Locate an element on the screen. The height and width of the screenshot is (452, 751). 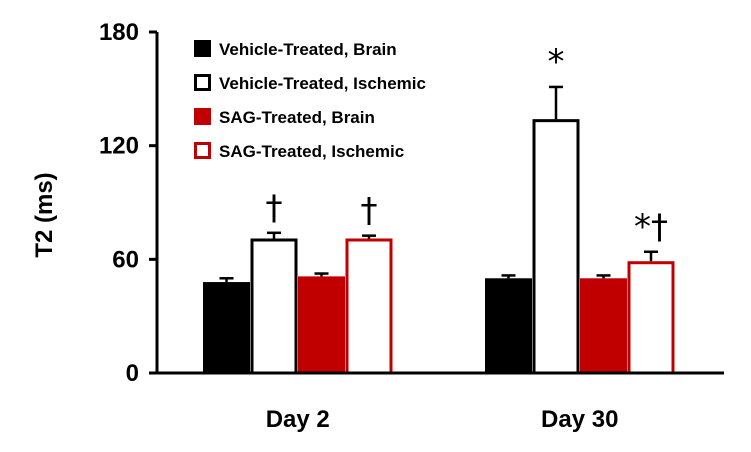
y-axis-label: T2 (ms) is located at coordinates (44, 214).